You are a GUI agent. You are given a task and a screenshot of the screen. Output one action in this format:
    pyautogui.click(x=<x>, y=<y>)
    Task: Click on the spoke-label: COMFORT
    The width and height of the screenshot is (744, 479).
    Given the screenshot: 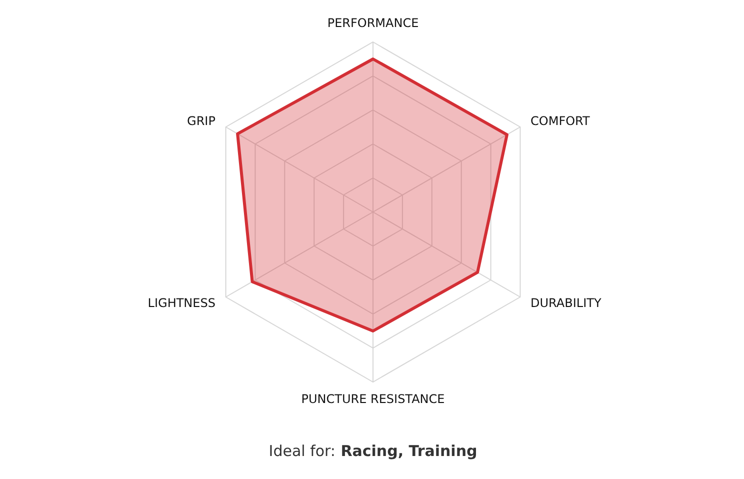 What is the action you would take?
    pyautogui.click(x=560, y=121)
    